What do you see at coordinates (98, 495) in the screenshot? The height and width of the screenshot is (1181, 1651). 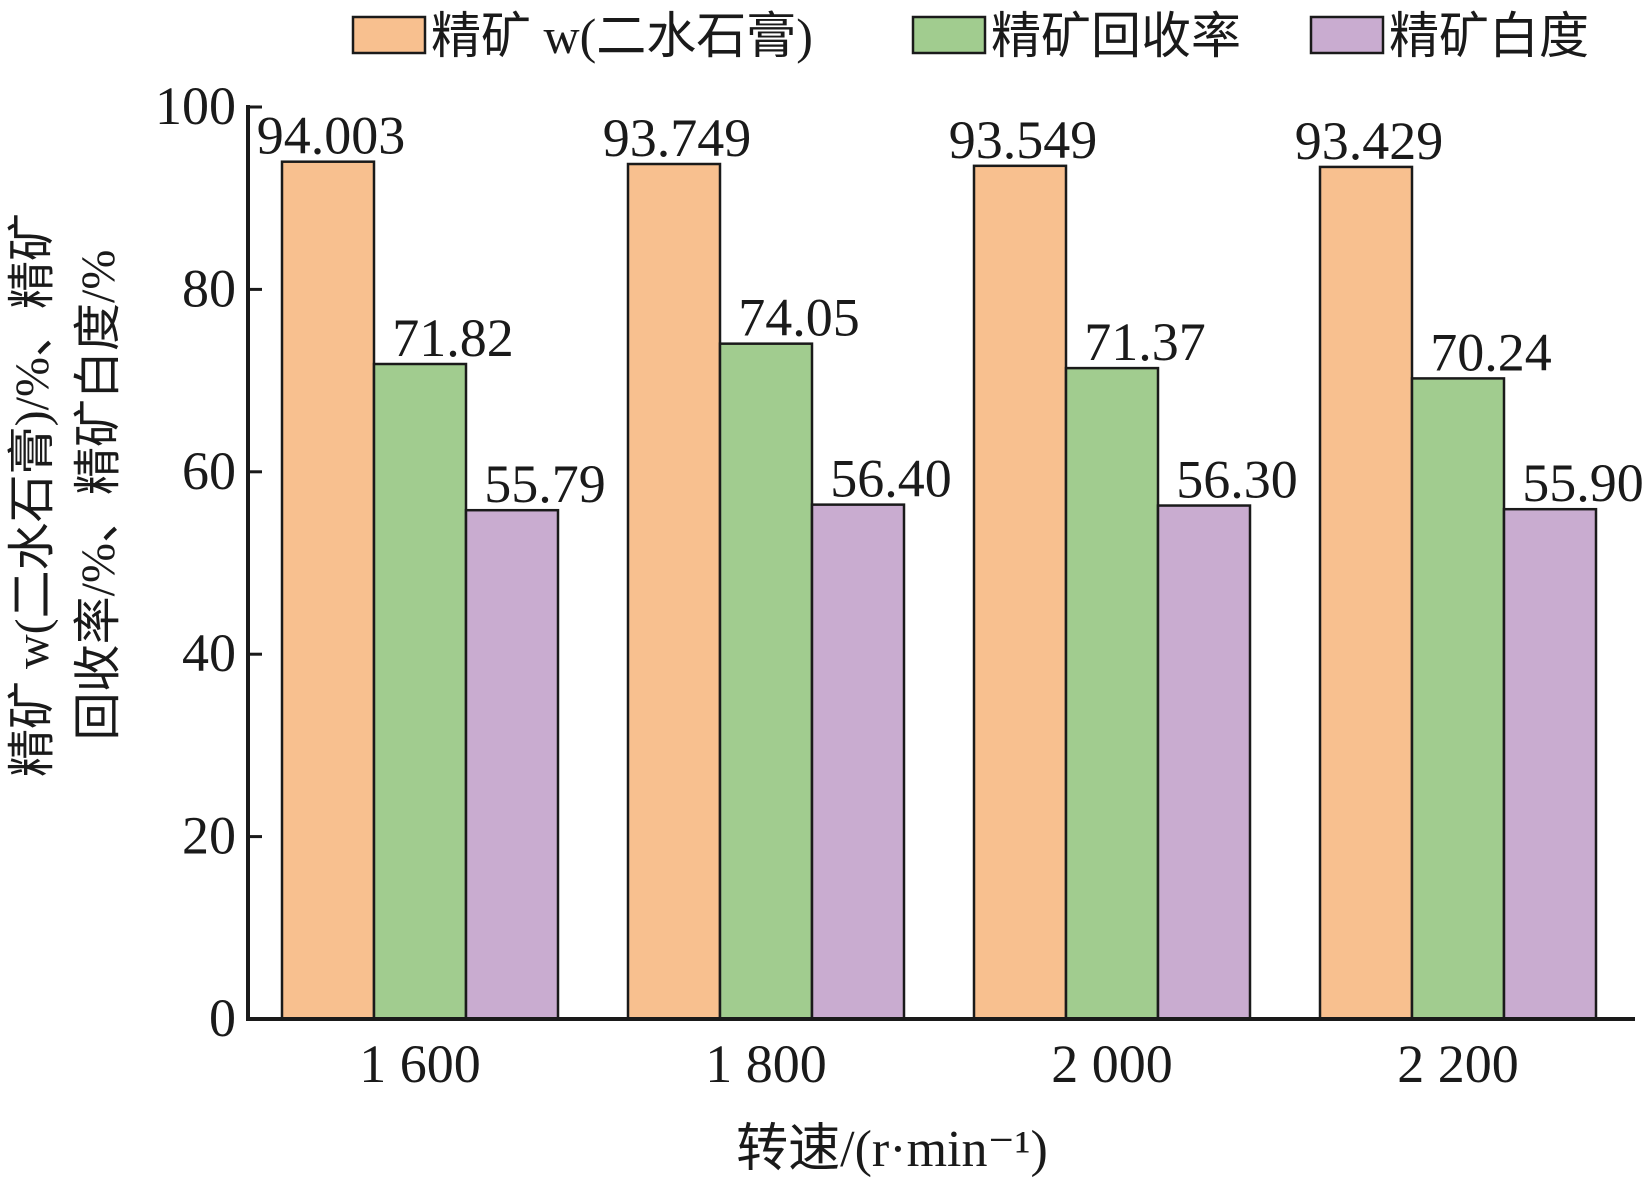 I see `y-axis-label-line-2: 回收率/%、精矿白度/%` at bounding box center [98, 495].